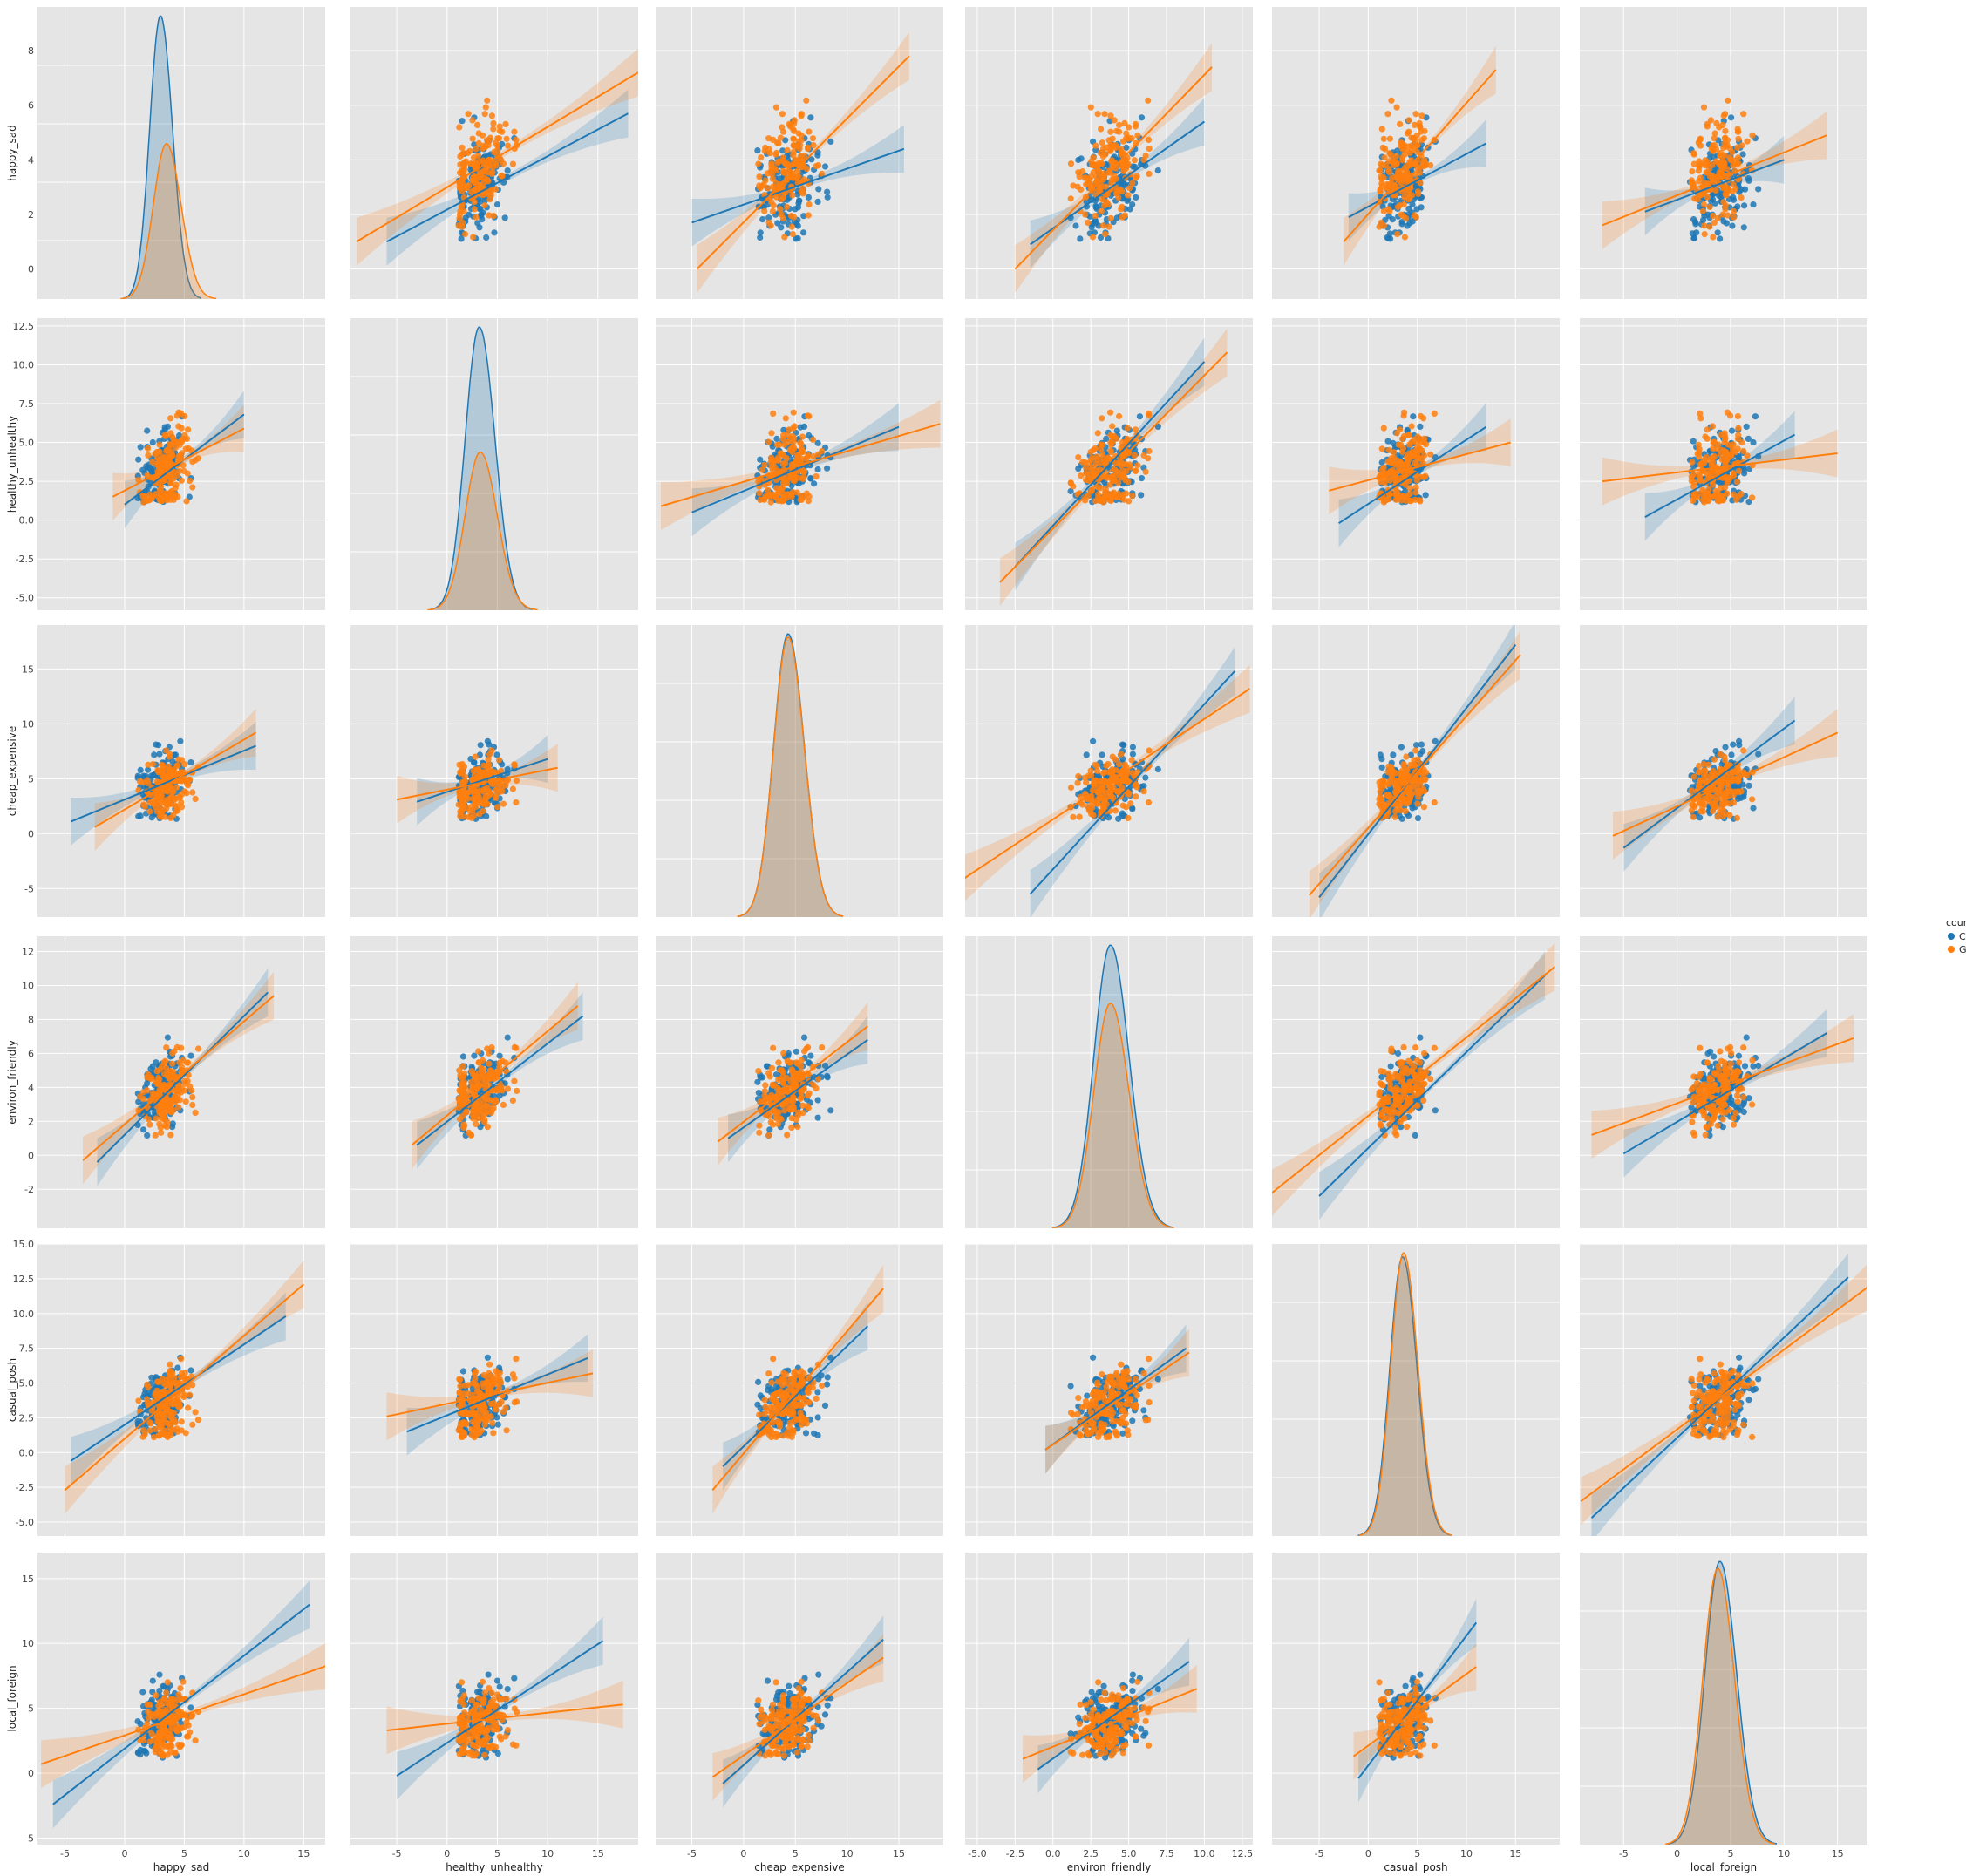  What do you see at coordinates (181, 153) in the screenshot?
I see `panel-background` at bounding box center [181, 153].